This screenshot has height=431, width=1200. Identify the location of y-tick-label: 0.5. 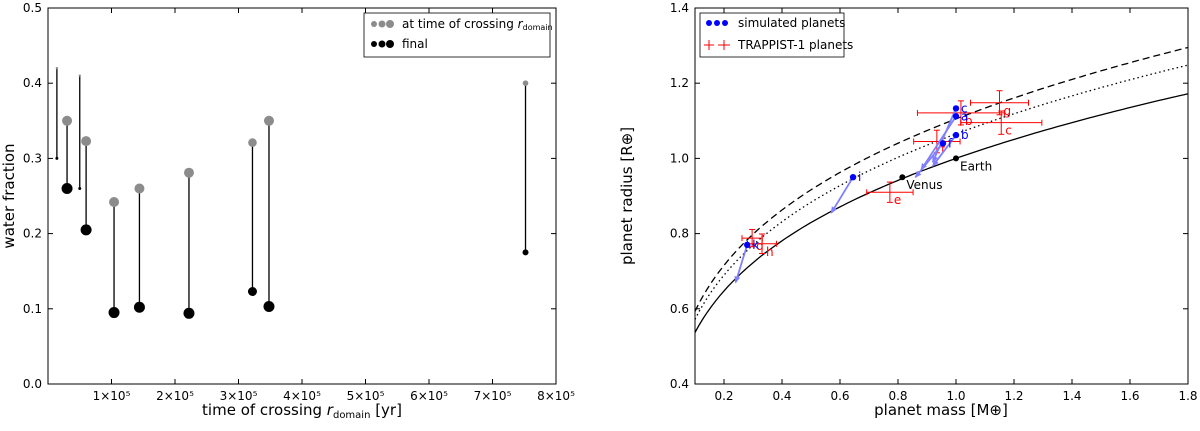
(32, 8).